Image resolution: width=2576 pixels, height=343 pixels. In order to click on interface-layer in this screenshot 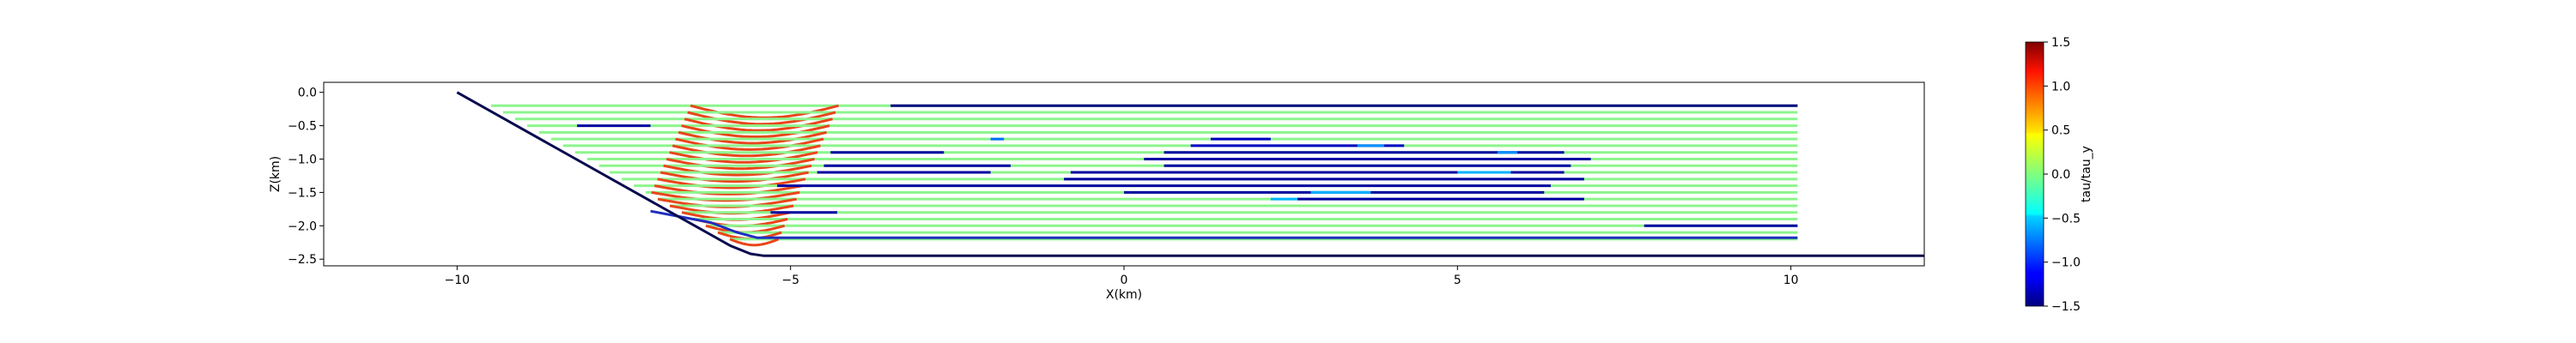, I will do `click(1224, 224)`.